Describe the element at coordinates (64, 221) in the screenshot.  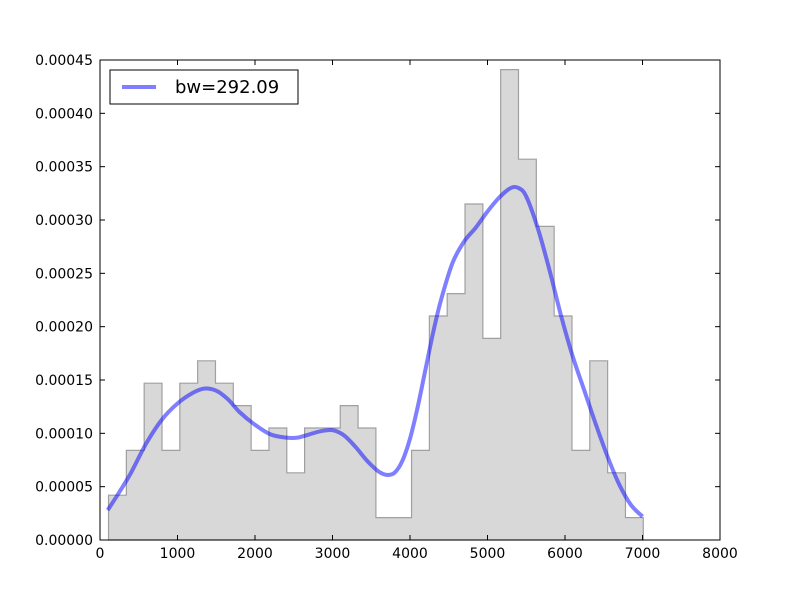
I see `y-tick-label: 0.00030` at that location.